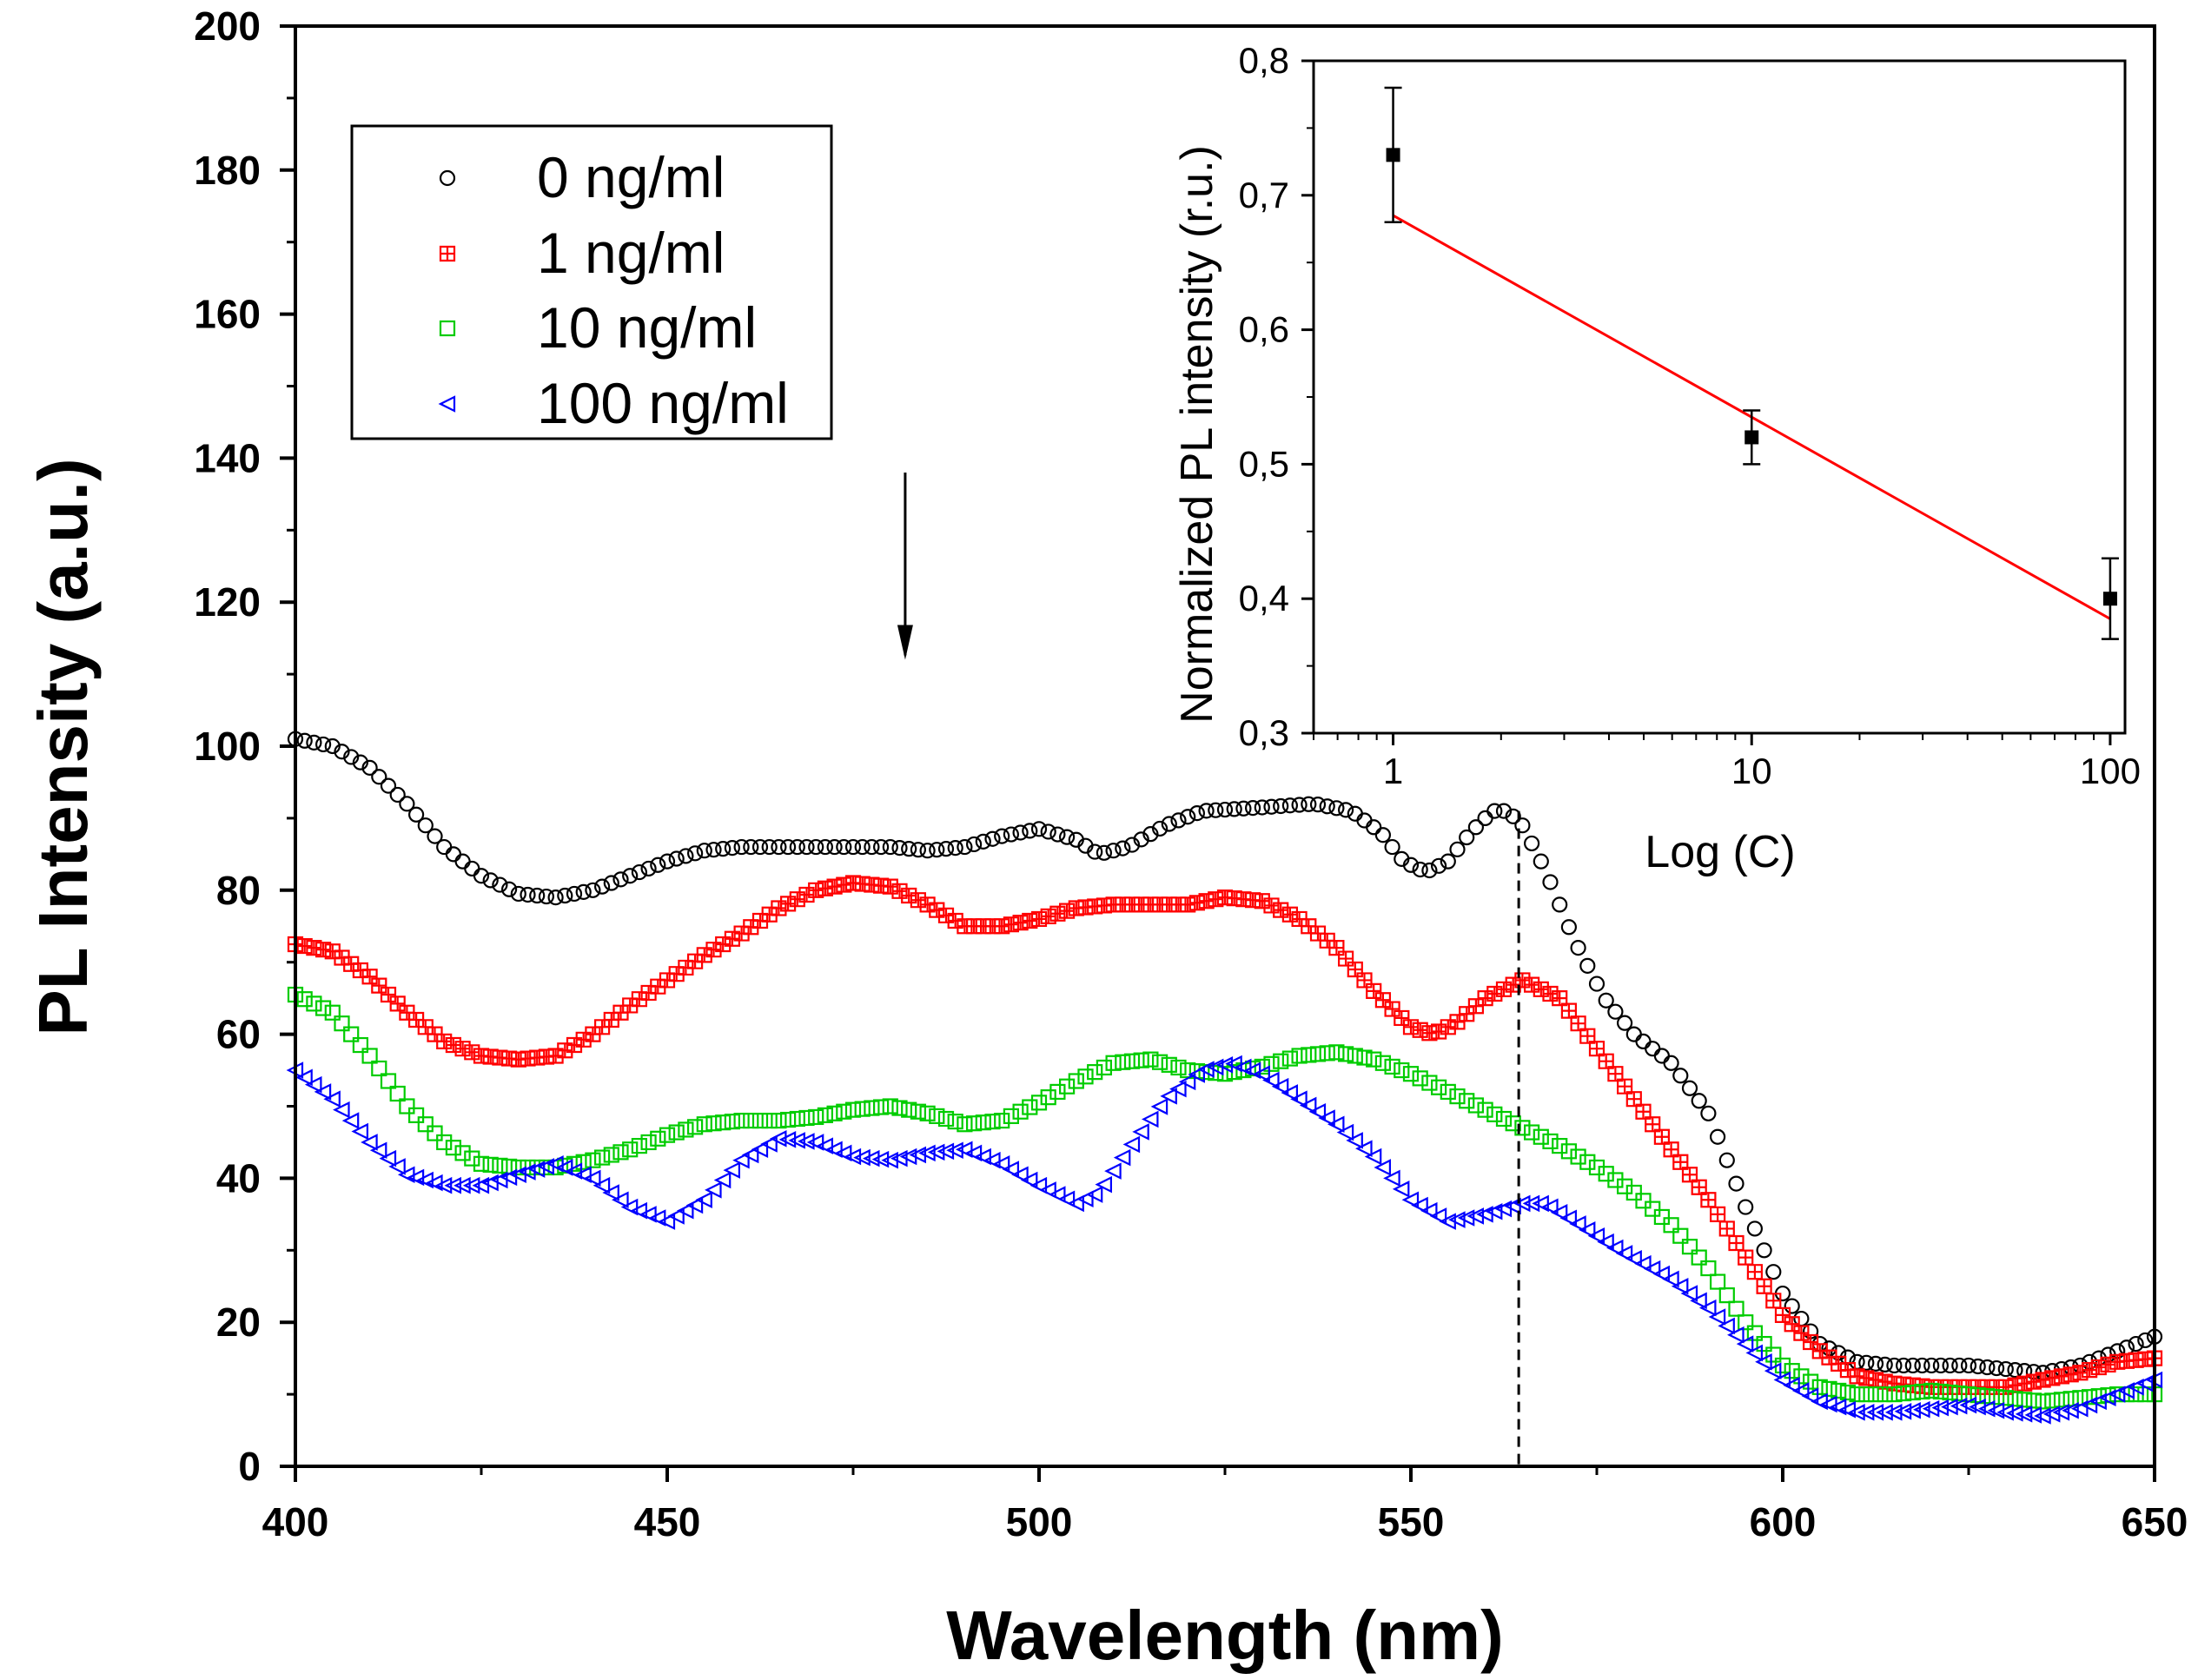 Image resolution: width=2198 pixels, height=1680 pixels. What do you see at coordinates (1411, 1521) in the screenshot?
I see `main-x-tick-label: 550` at bounding box center [1411, 1521].